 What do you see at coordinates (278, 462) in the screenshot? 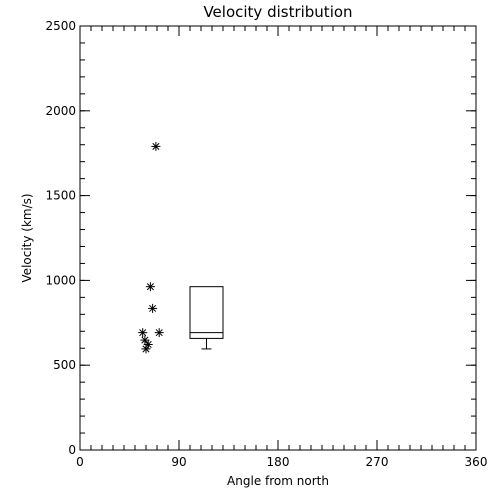
I see `x-tick-label: 180` at bounding box center [278, 462].